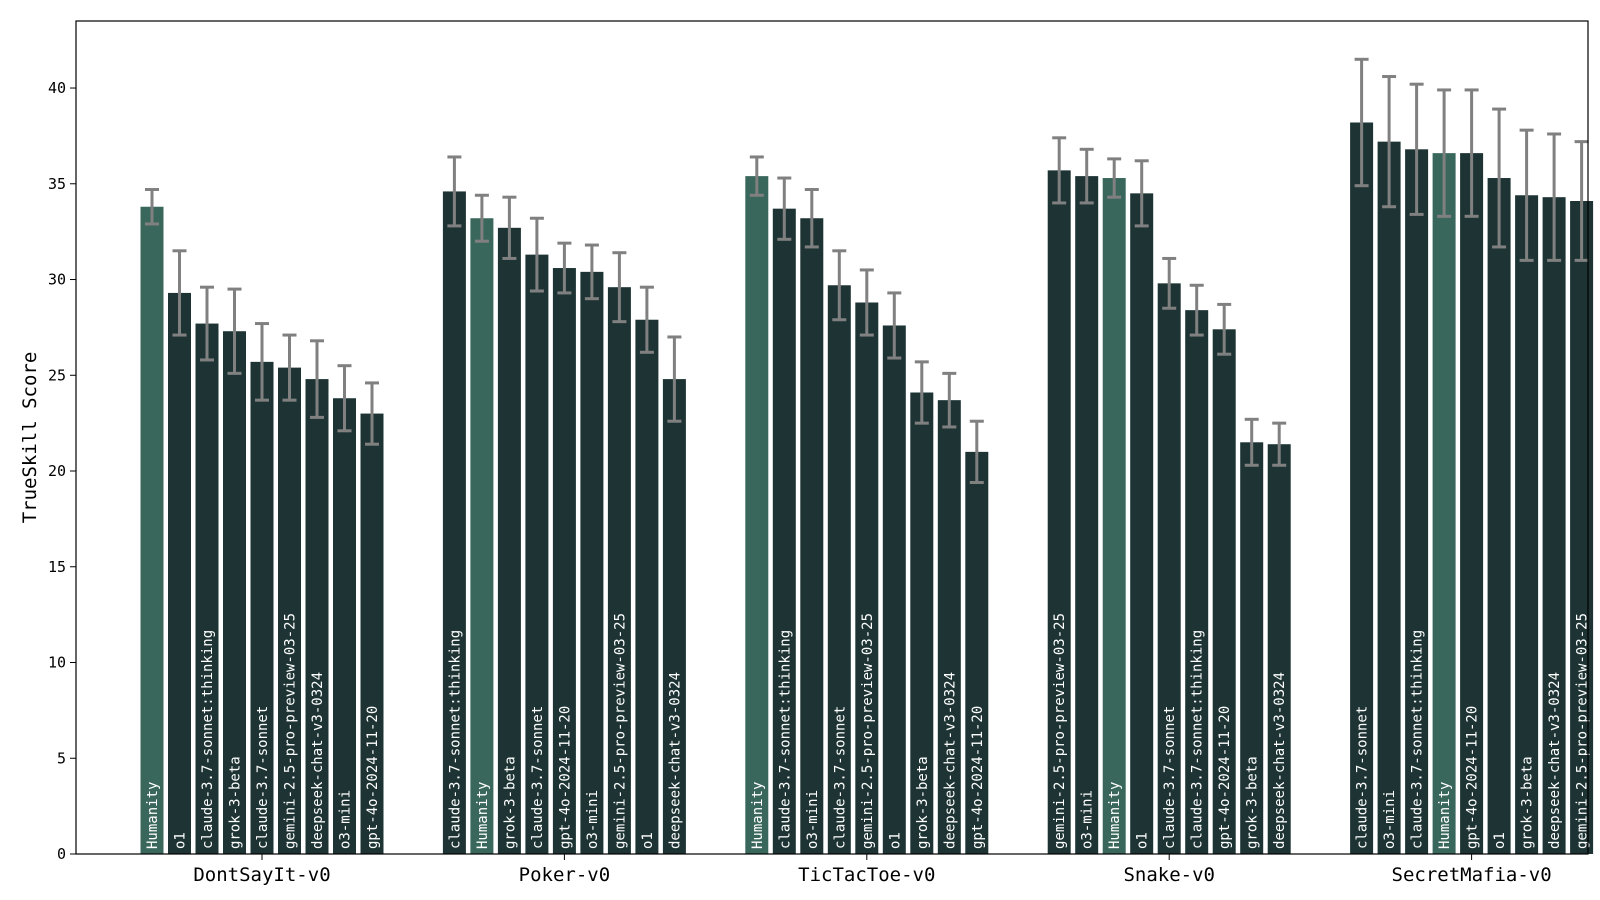 This screenshot has height=900, width=1600. I want to click on y-tick-label: 0, so click(61, 854).